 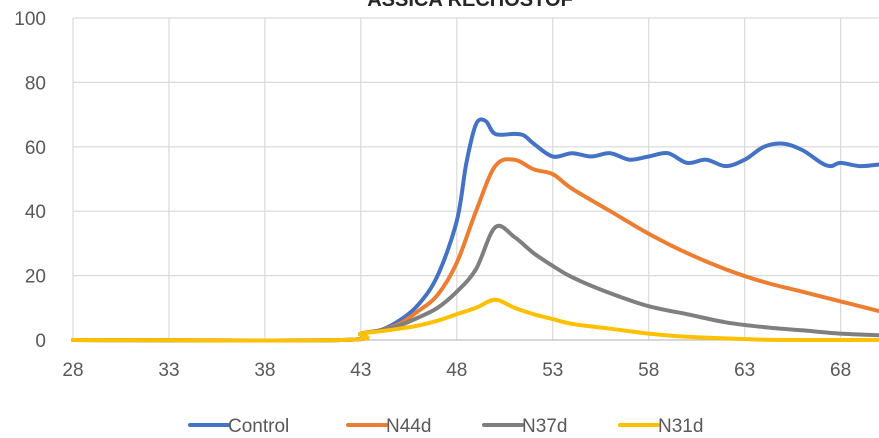 I want to click on legend-label: N44d, so click(x=408, y=426).